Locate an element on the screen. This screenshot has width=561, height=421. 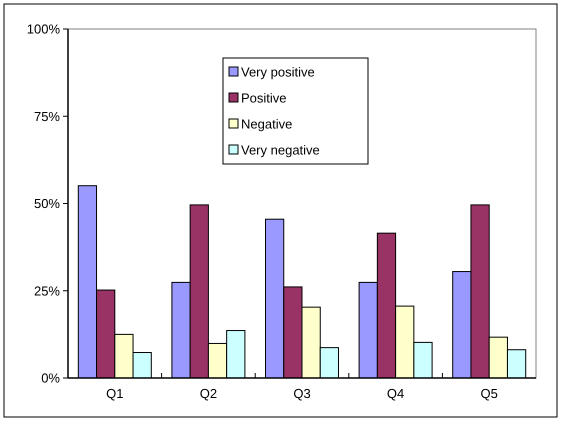
y-tick-label: 100% is located at coordinates (43, 29).